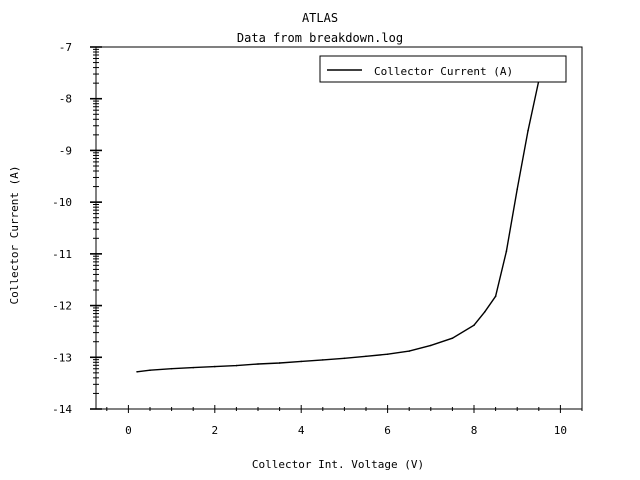 The image size is (640, 480). Describe the element at coordinates (301, 430) in the screenshot. I see `x-tick-label: 4` at that location.